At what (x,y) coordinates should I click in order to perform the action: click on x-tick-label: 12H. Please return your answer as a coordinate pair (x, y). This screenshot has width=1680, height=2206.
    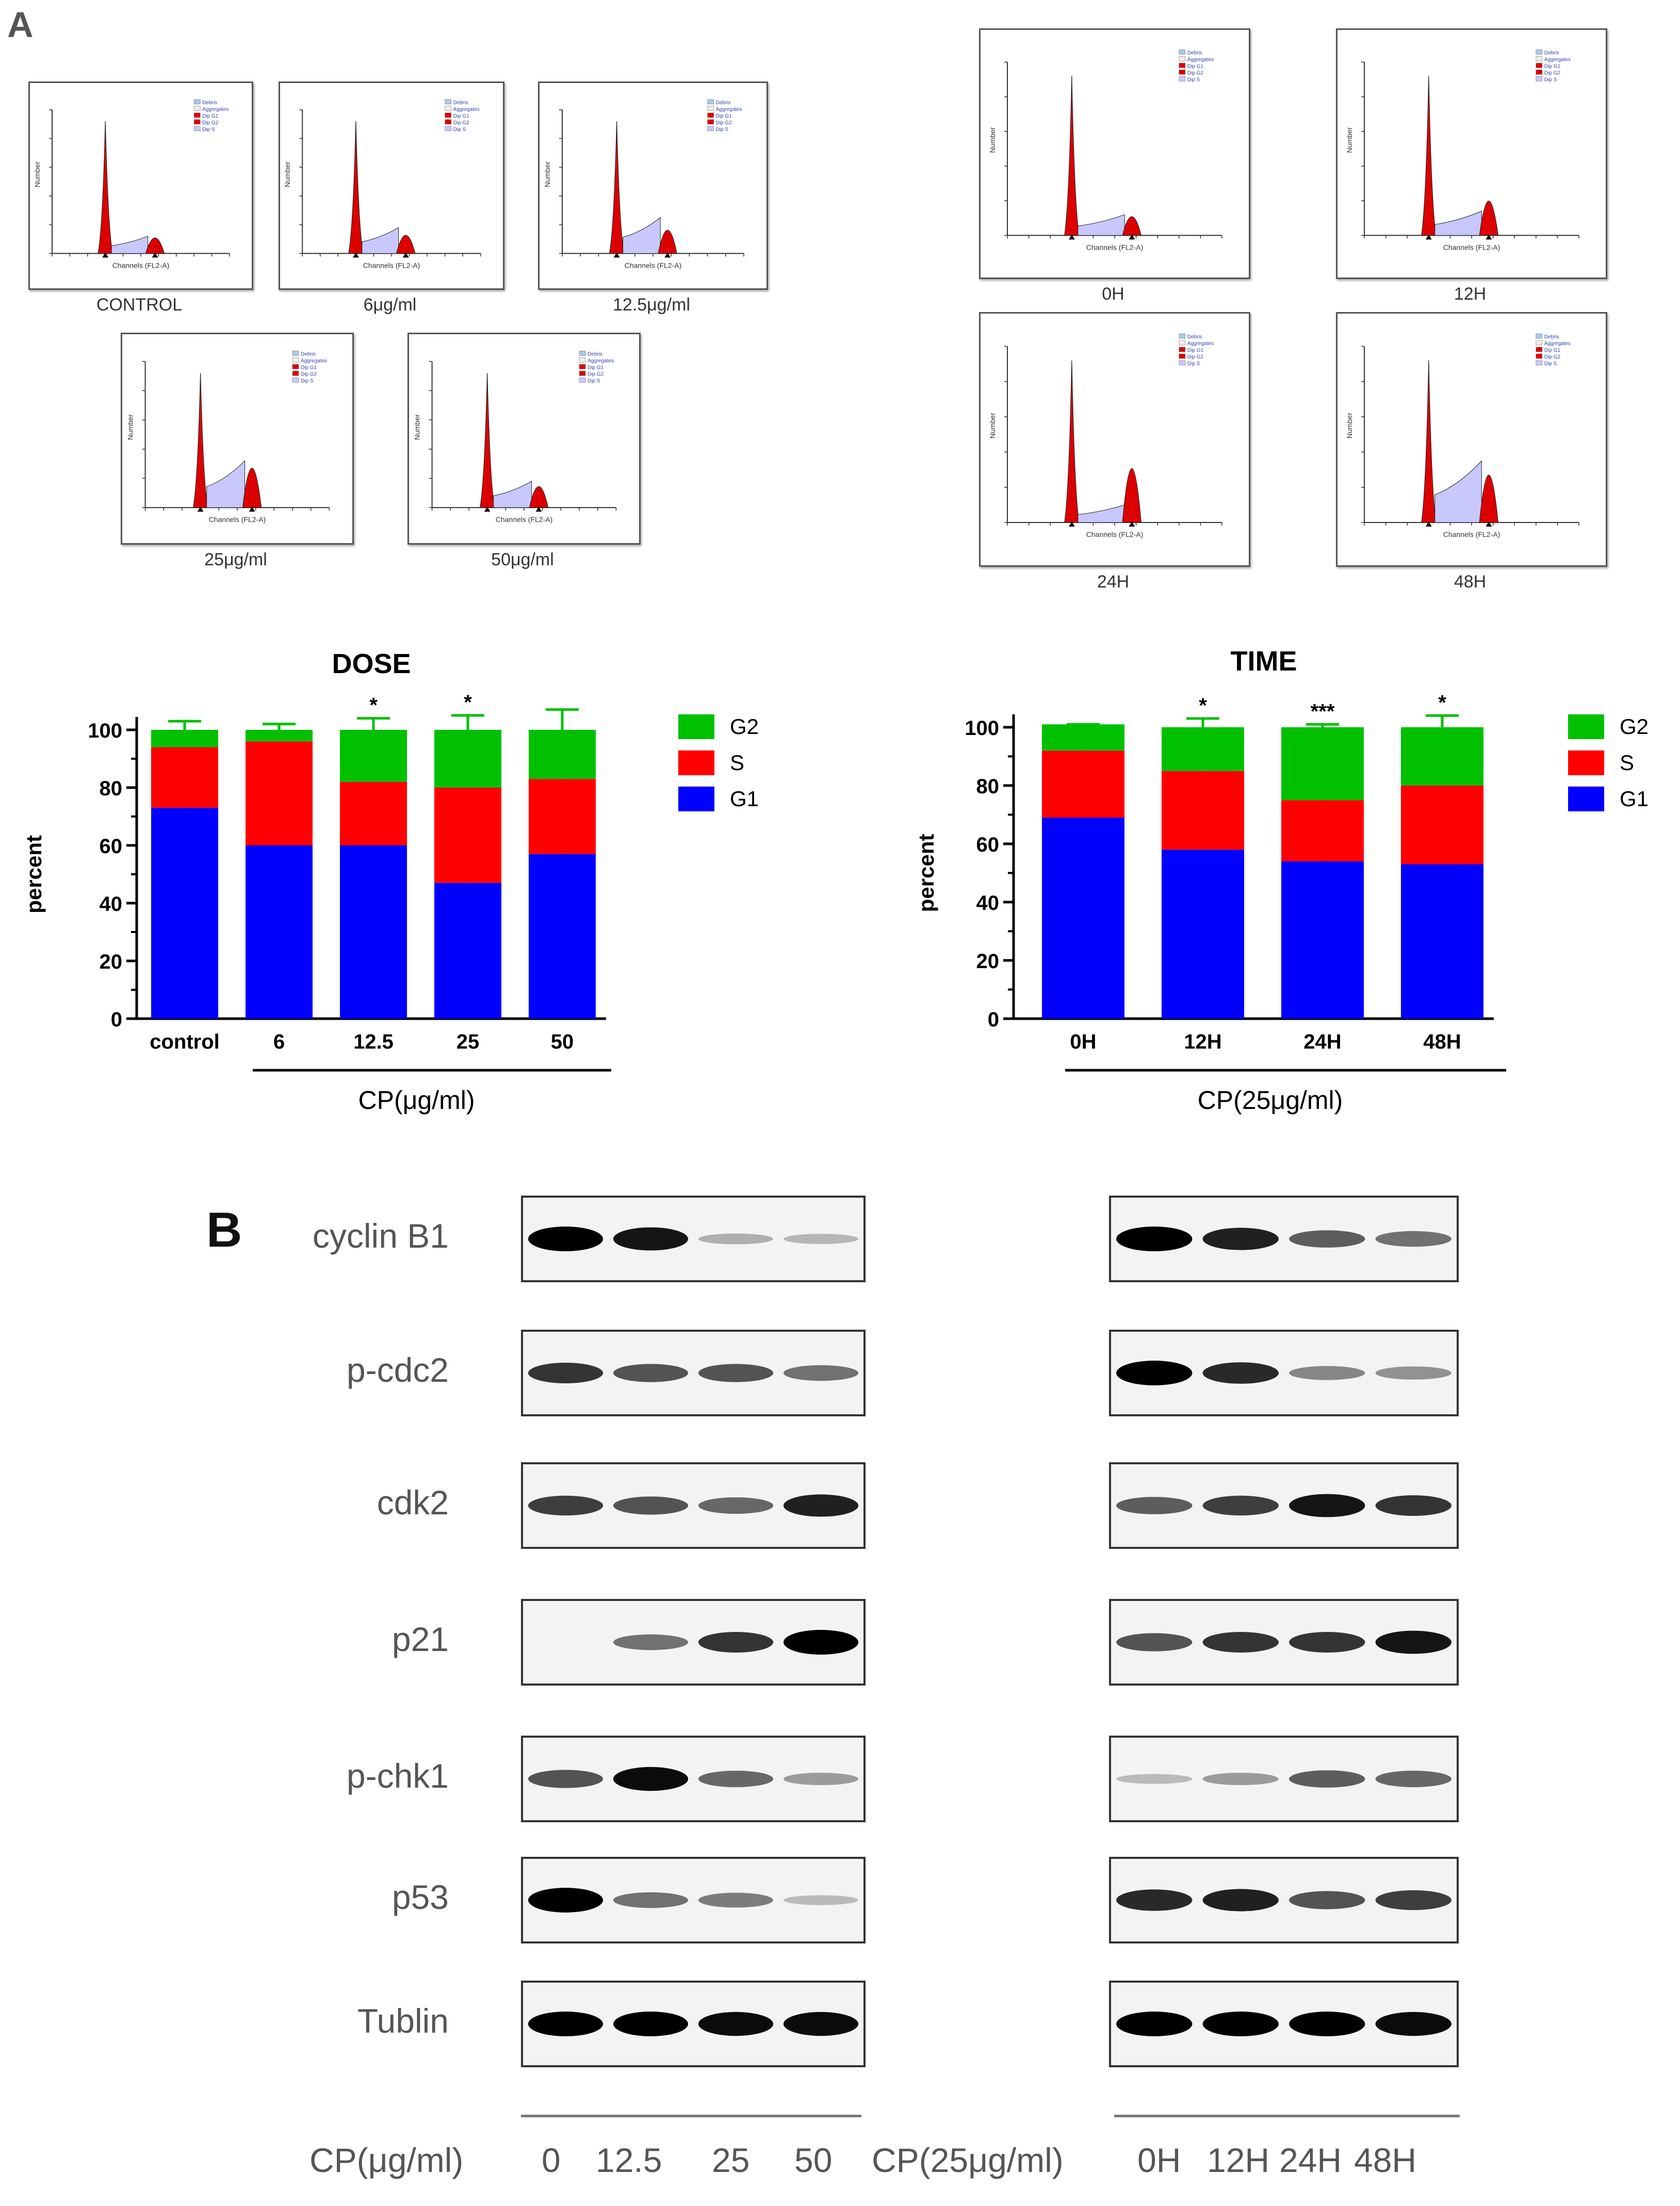
    Looking at the image, I should click on (1202, 1042).